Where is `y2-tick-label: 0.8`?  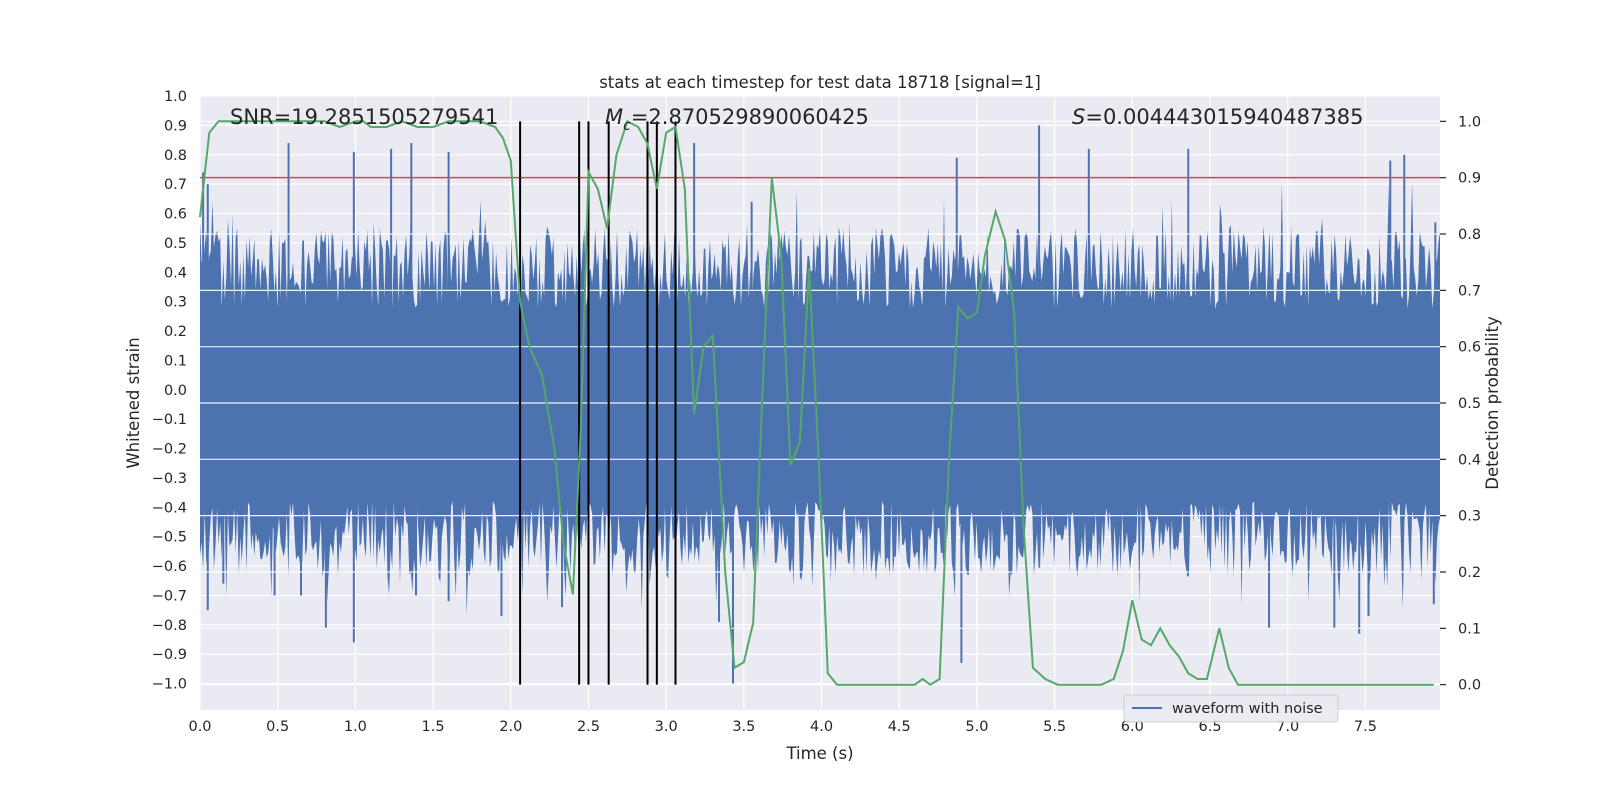 y2-tick-label: 0.8 is located at coordinates (1469, 235).